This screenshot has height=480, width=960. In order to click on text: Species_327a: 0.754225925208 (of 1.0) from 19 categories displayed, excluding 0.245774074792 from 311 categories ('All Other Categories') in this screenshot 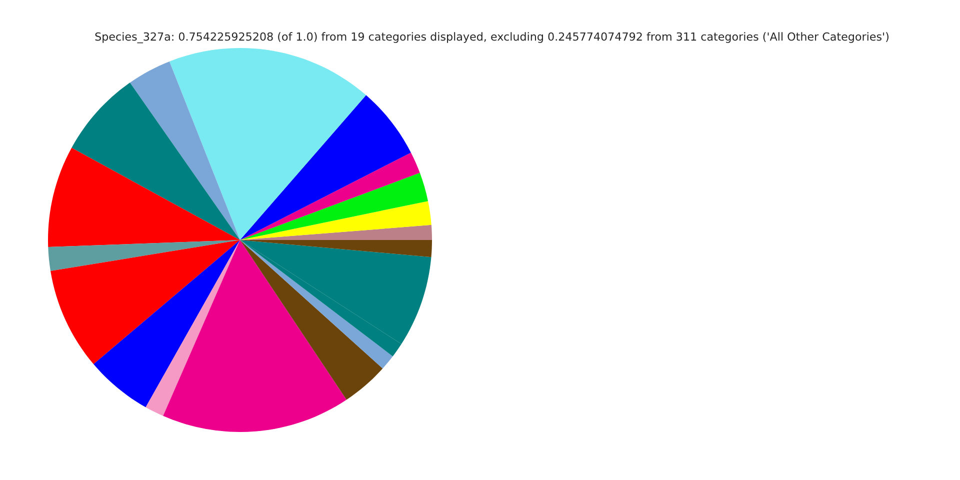, I will do `click(491, 38)`.